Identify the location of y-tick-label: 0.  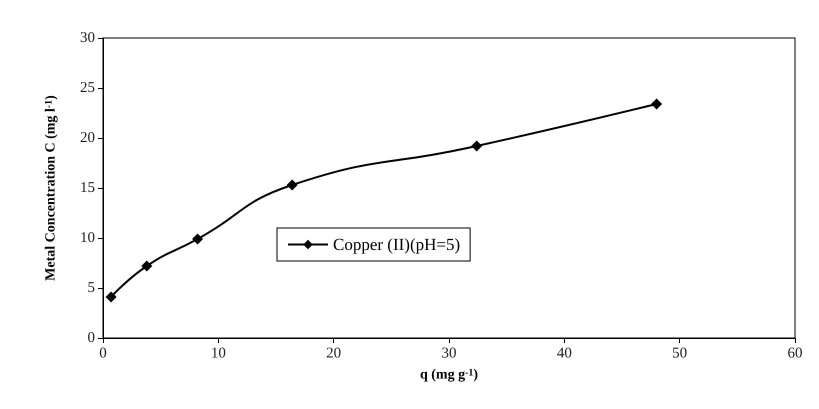
(91, 338).